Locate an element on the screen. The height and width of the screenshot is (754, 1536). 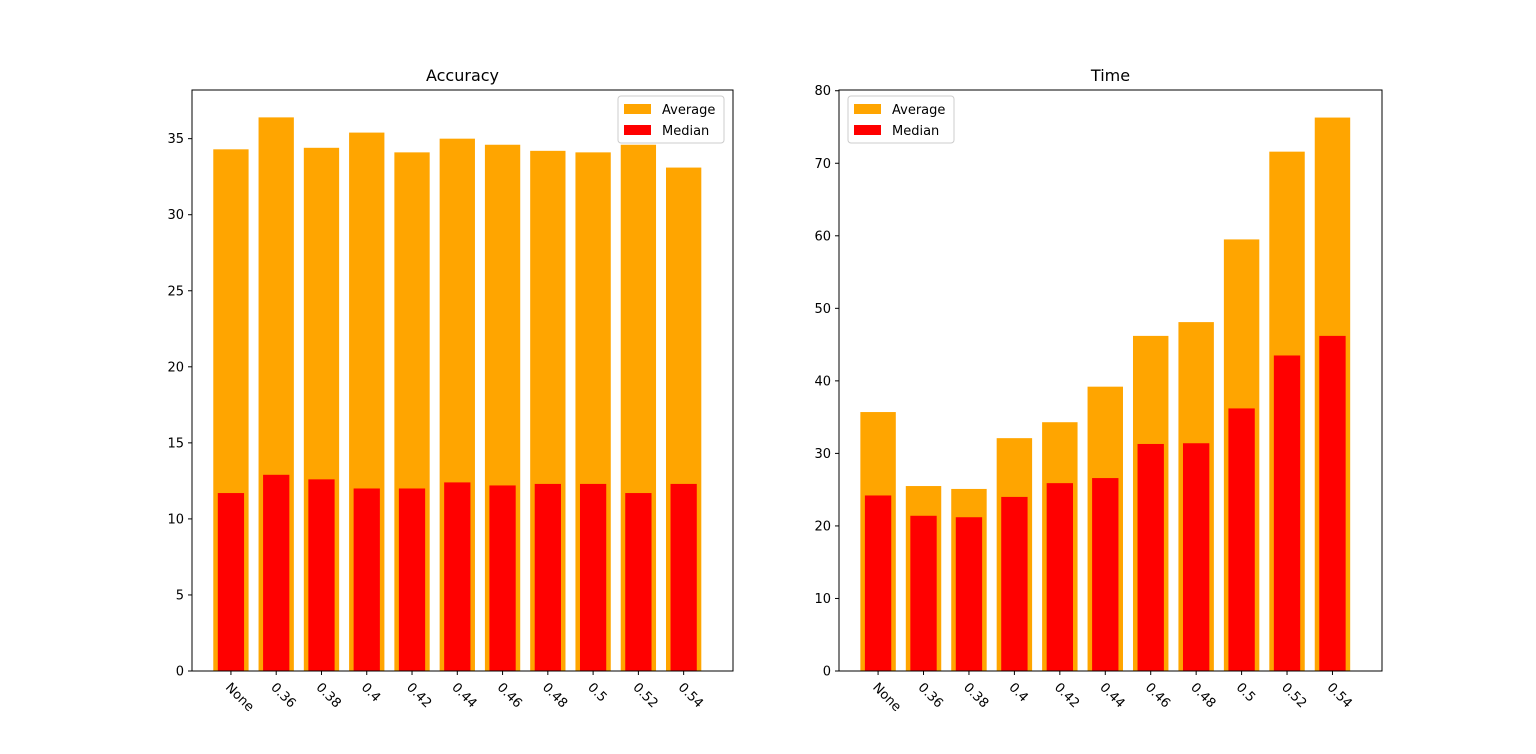
y-tick-label: 25 is located at coordinates (175, 291).